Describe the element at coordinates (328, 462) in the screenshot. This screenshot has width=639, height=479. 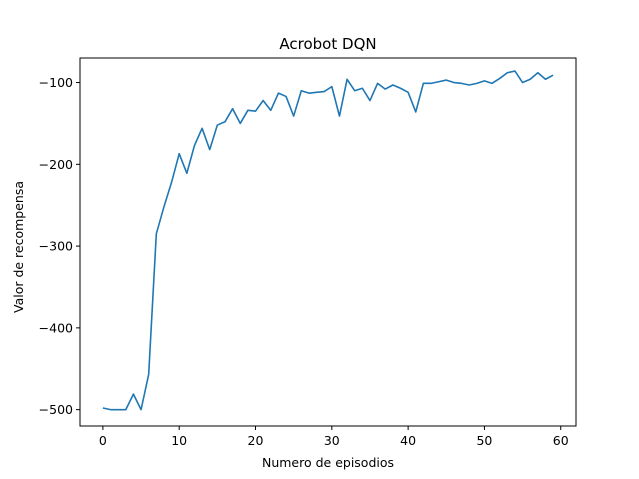
I see `x-axis-label: Numero de episodios` at that location.